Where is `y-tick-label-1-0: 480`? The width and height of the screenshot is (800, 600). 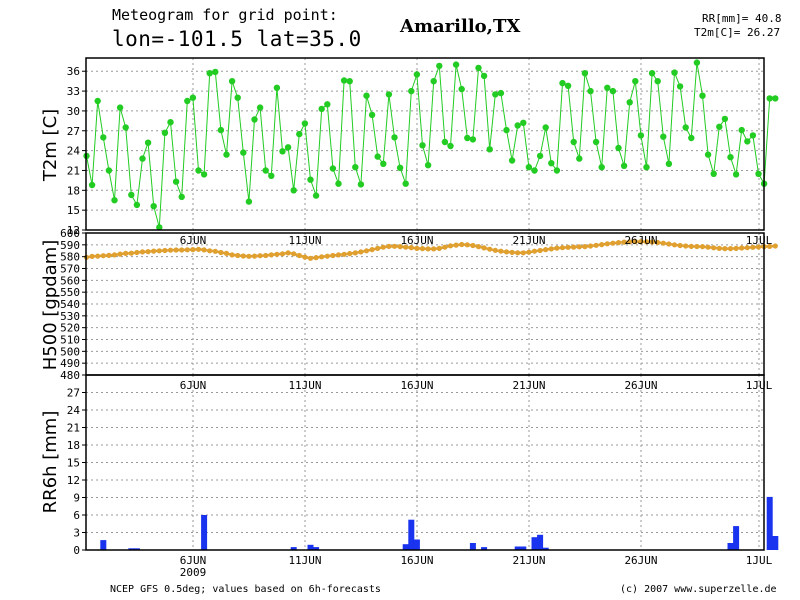
y-tick-label-1-0: 480 is located at coordinates (70, 375).